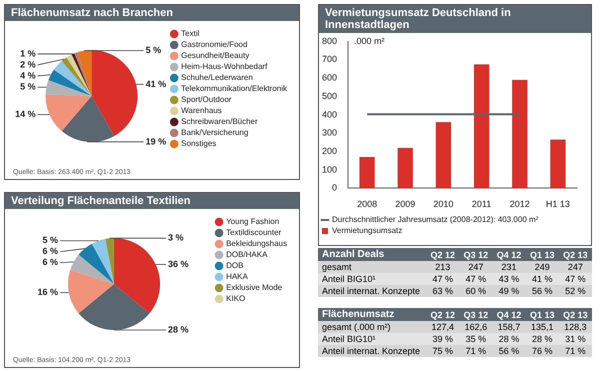  I want to click on category-label: gesamt, so click(337, 267).